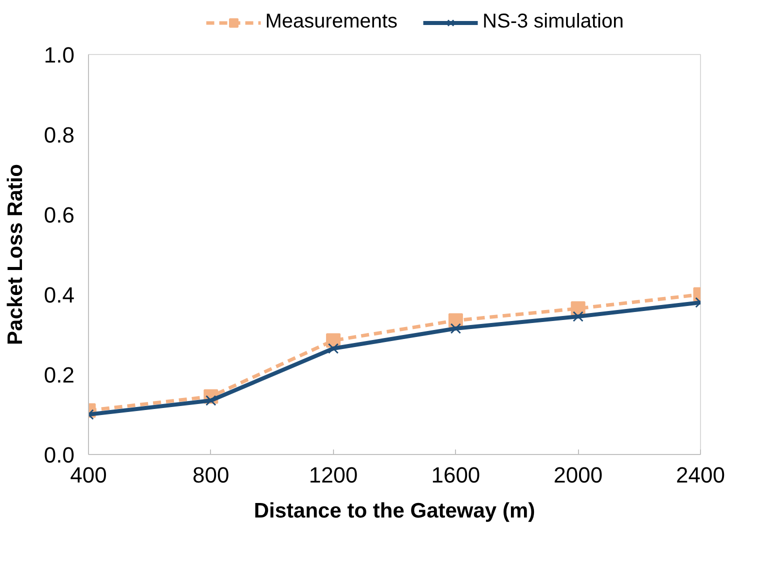 The image size is (771, 576). Describe the element at coordinates (331, 22) in the screenshot. I see `legend-label: Measurements` at that location.